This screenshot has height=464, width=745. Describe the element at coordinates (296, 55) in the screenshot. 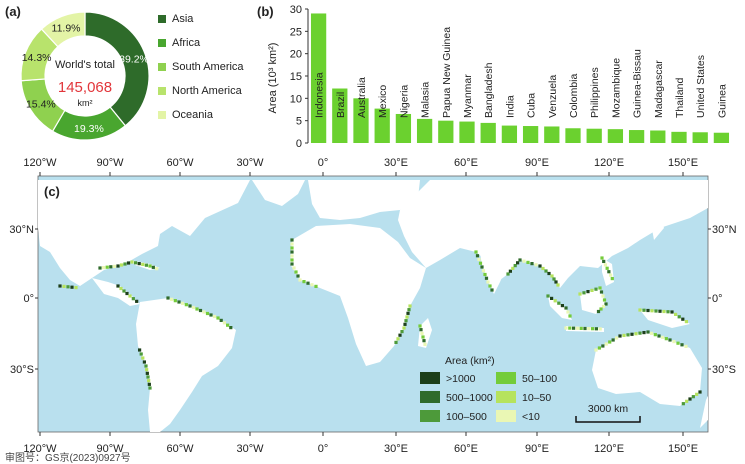

I see `bar-y-tick-label: 20` at that location.